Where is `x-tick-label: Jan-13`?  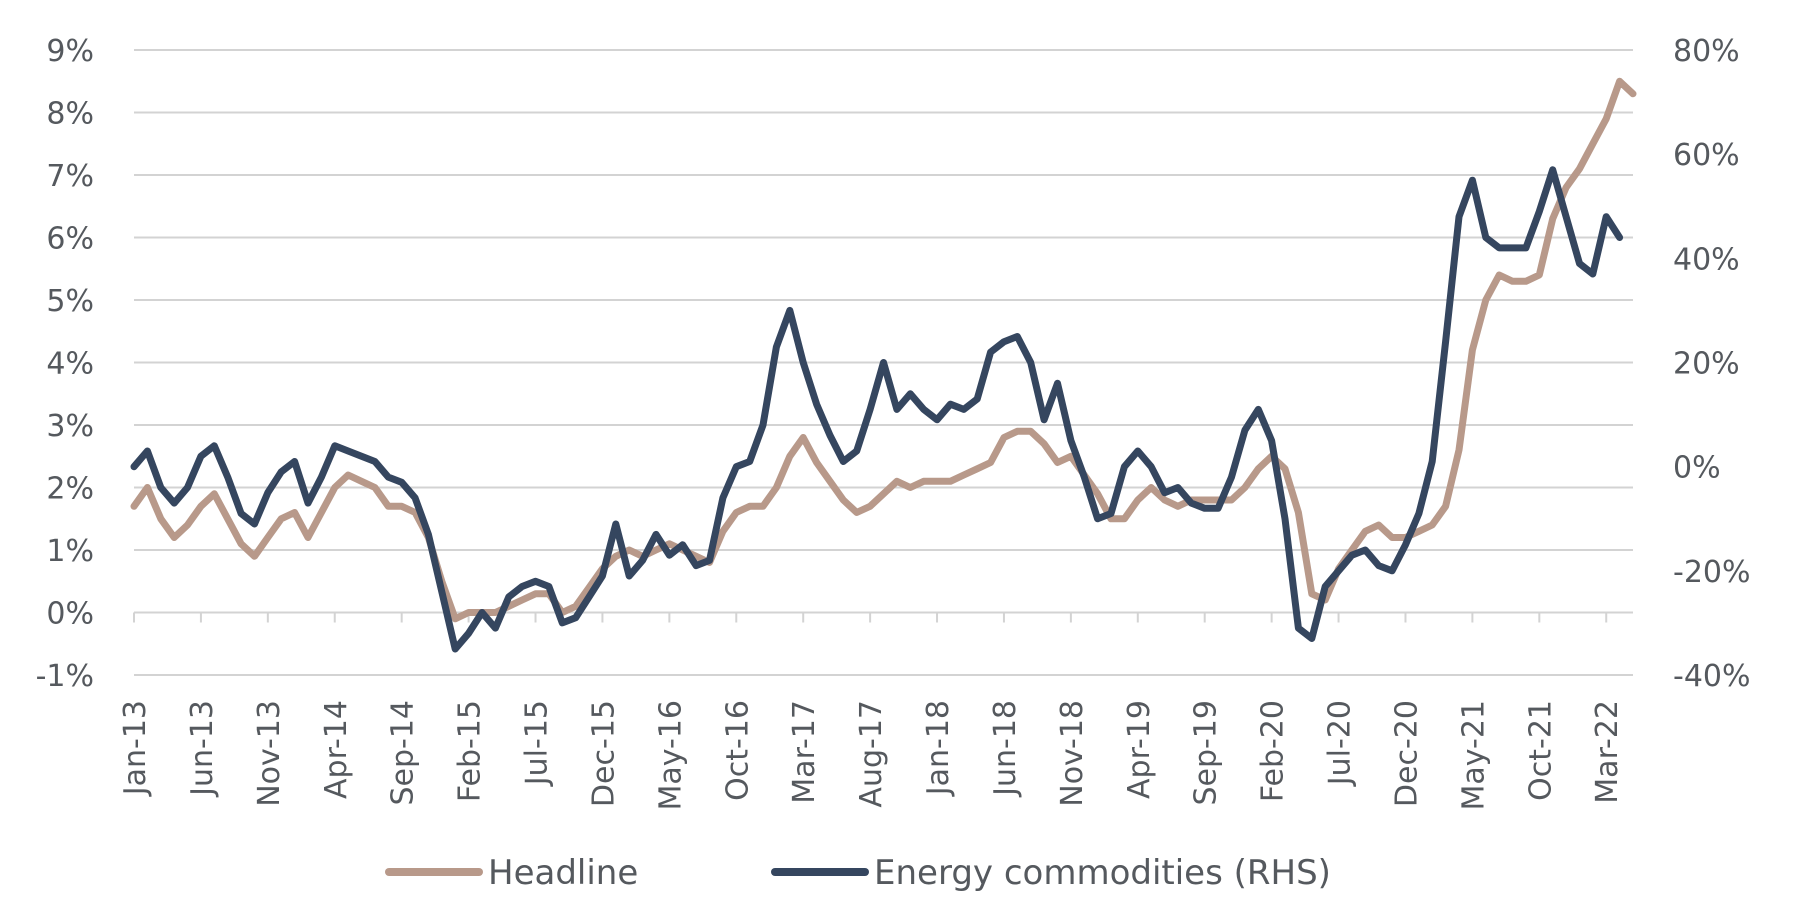
x-tick-label: Jan-13 is located at coordinates (135, 748).